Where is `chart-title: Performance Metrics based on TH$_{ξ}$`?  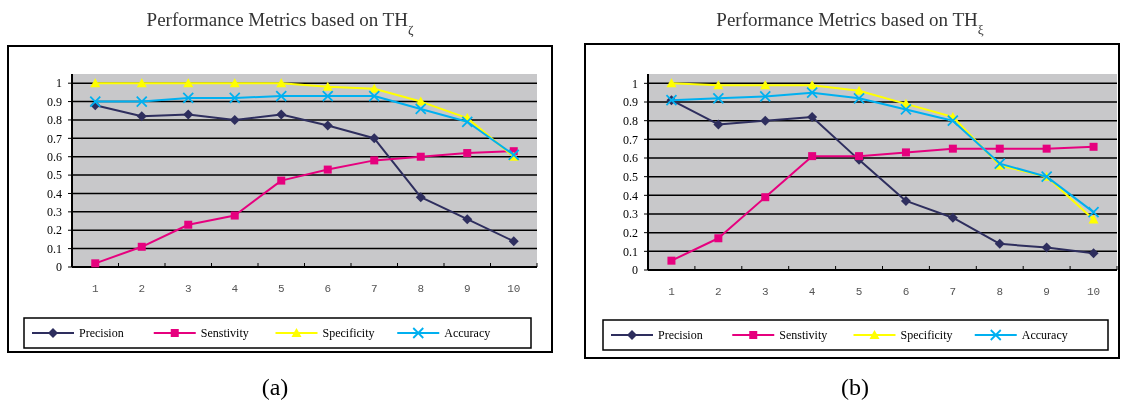 chart-title: Performance Metrics based on TH$_{ξ}$ is located at coordinates (850, 23).